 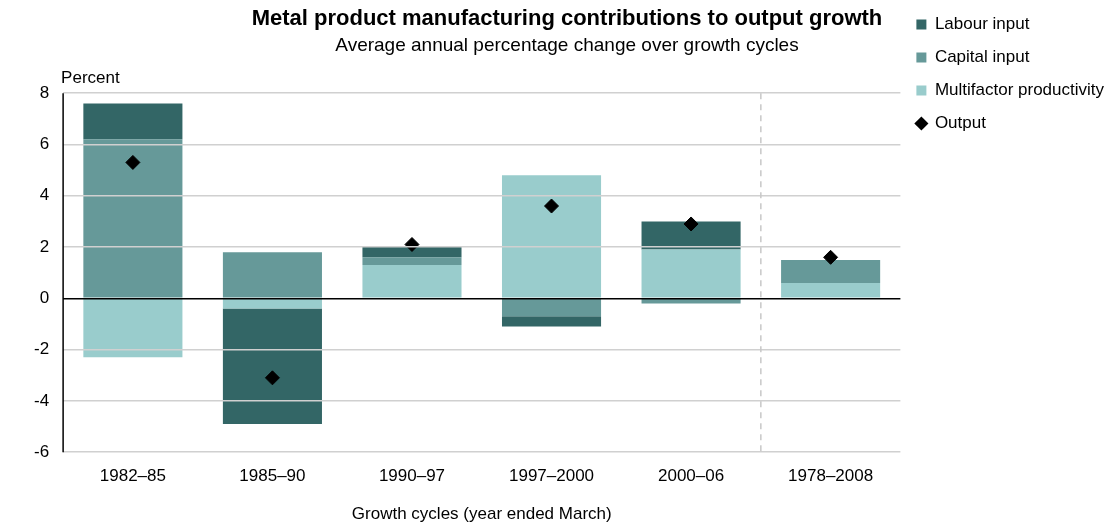 What do you see at coordinates (132, 476) in the screenshot?
I see `x-tick-label: 1982–85` at bounding box center [132, 476].